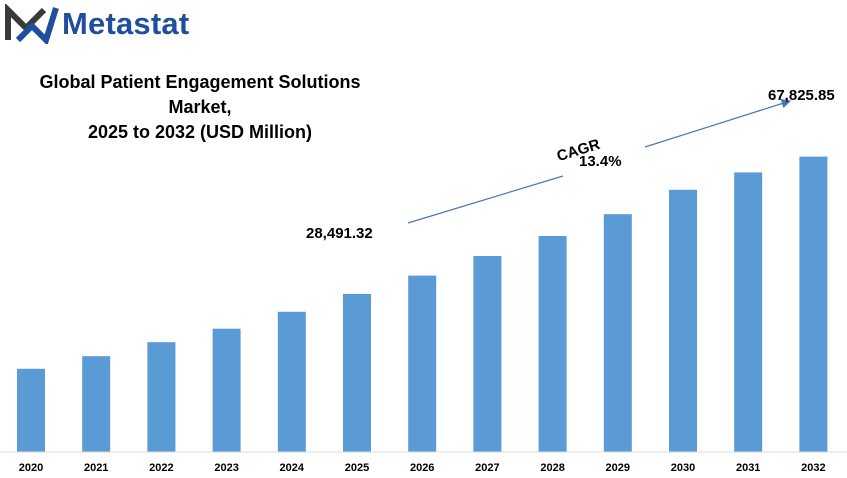 This screenshot has height=478, width=847. I want to click on x-tick-2026: 2026, so click(422, 468).